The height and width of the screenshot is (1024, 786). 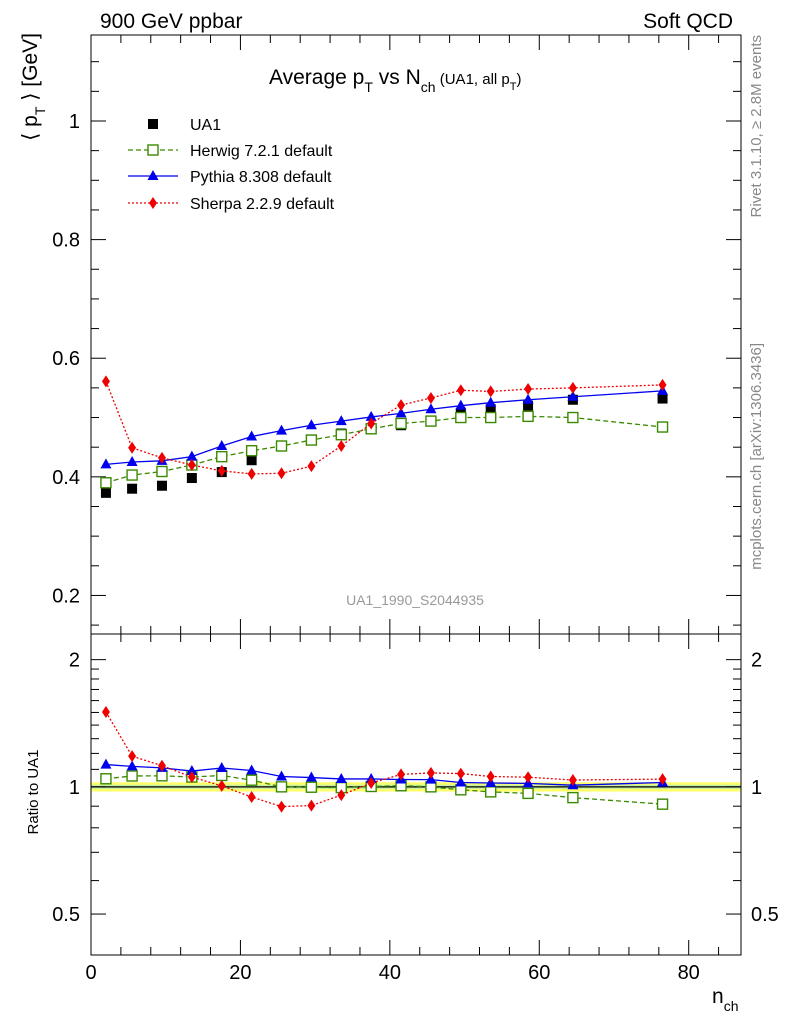 I want to click on x-tick-label: 60, so click(x=539, y=973).